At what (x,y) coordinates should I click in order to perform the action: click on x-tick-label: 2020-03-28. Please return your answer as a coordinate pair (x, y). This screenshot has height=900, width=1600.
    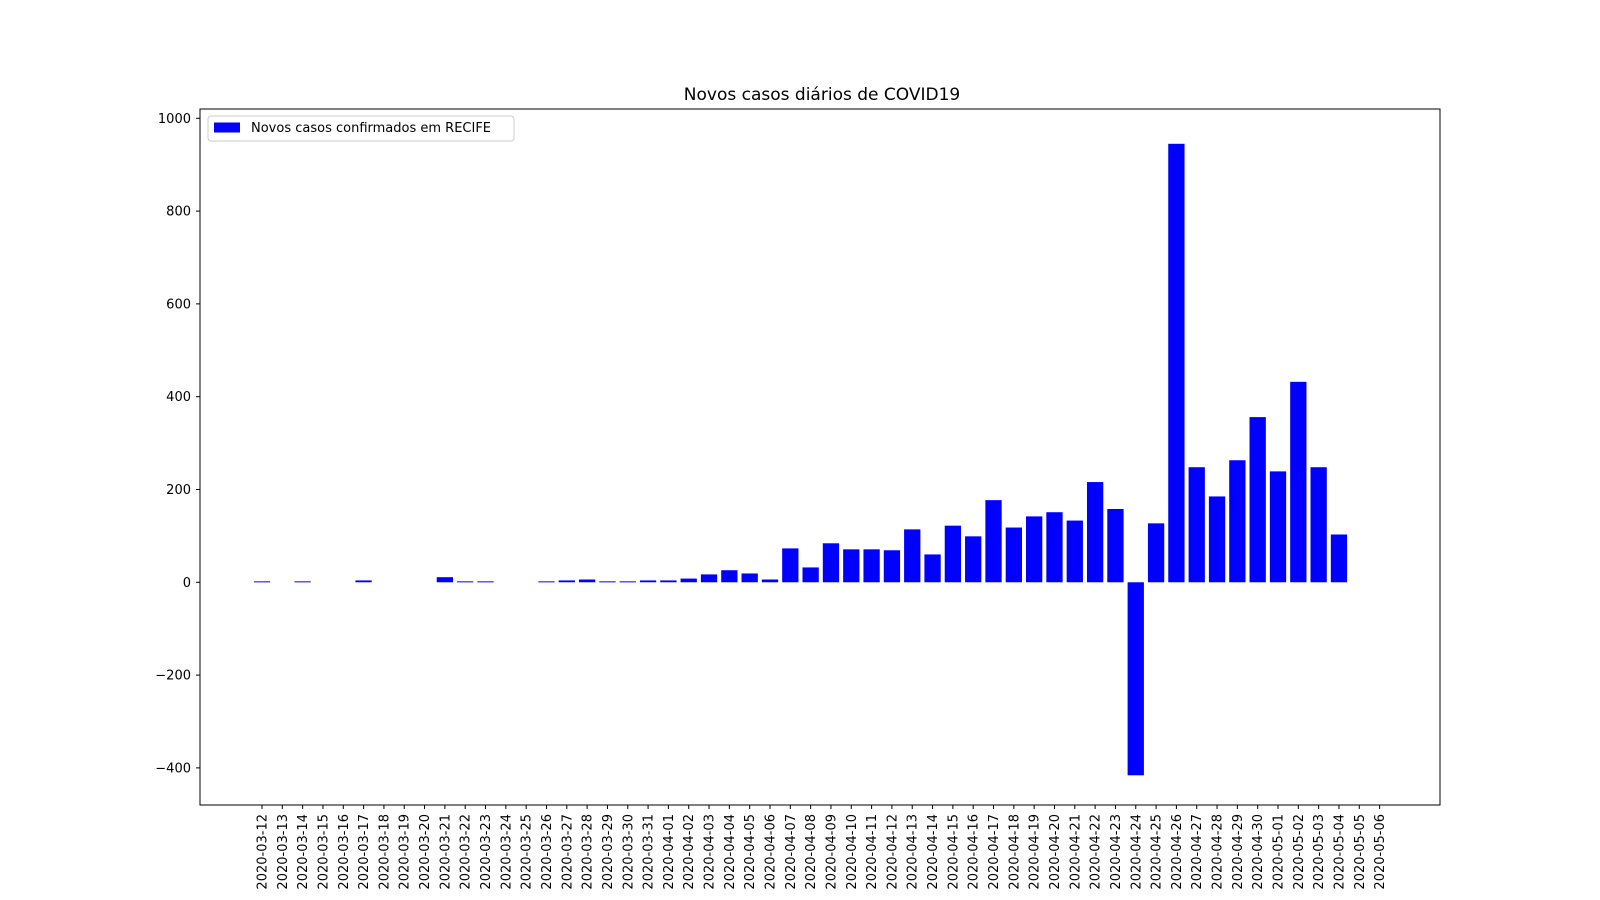
    Looking at the image, I should click on (588, 852).